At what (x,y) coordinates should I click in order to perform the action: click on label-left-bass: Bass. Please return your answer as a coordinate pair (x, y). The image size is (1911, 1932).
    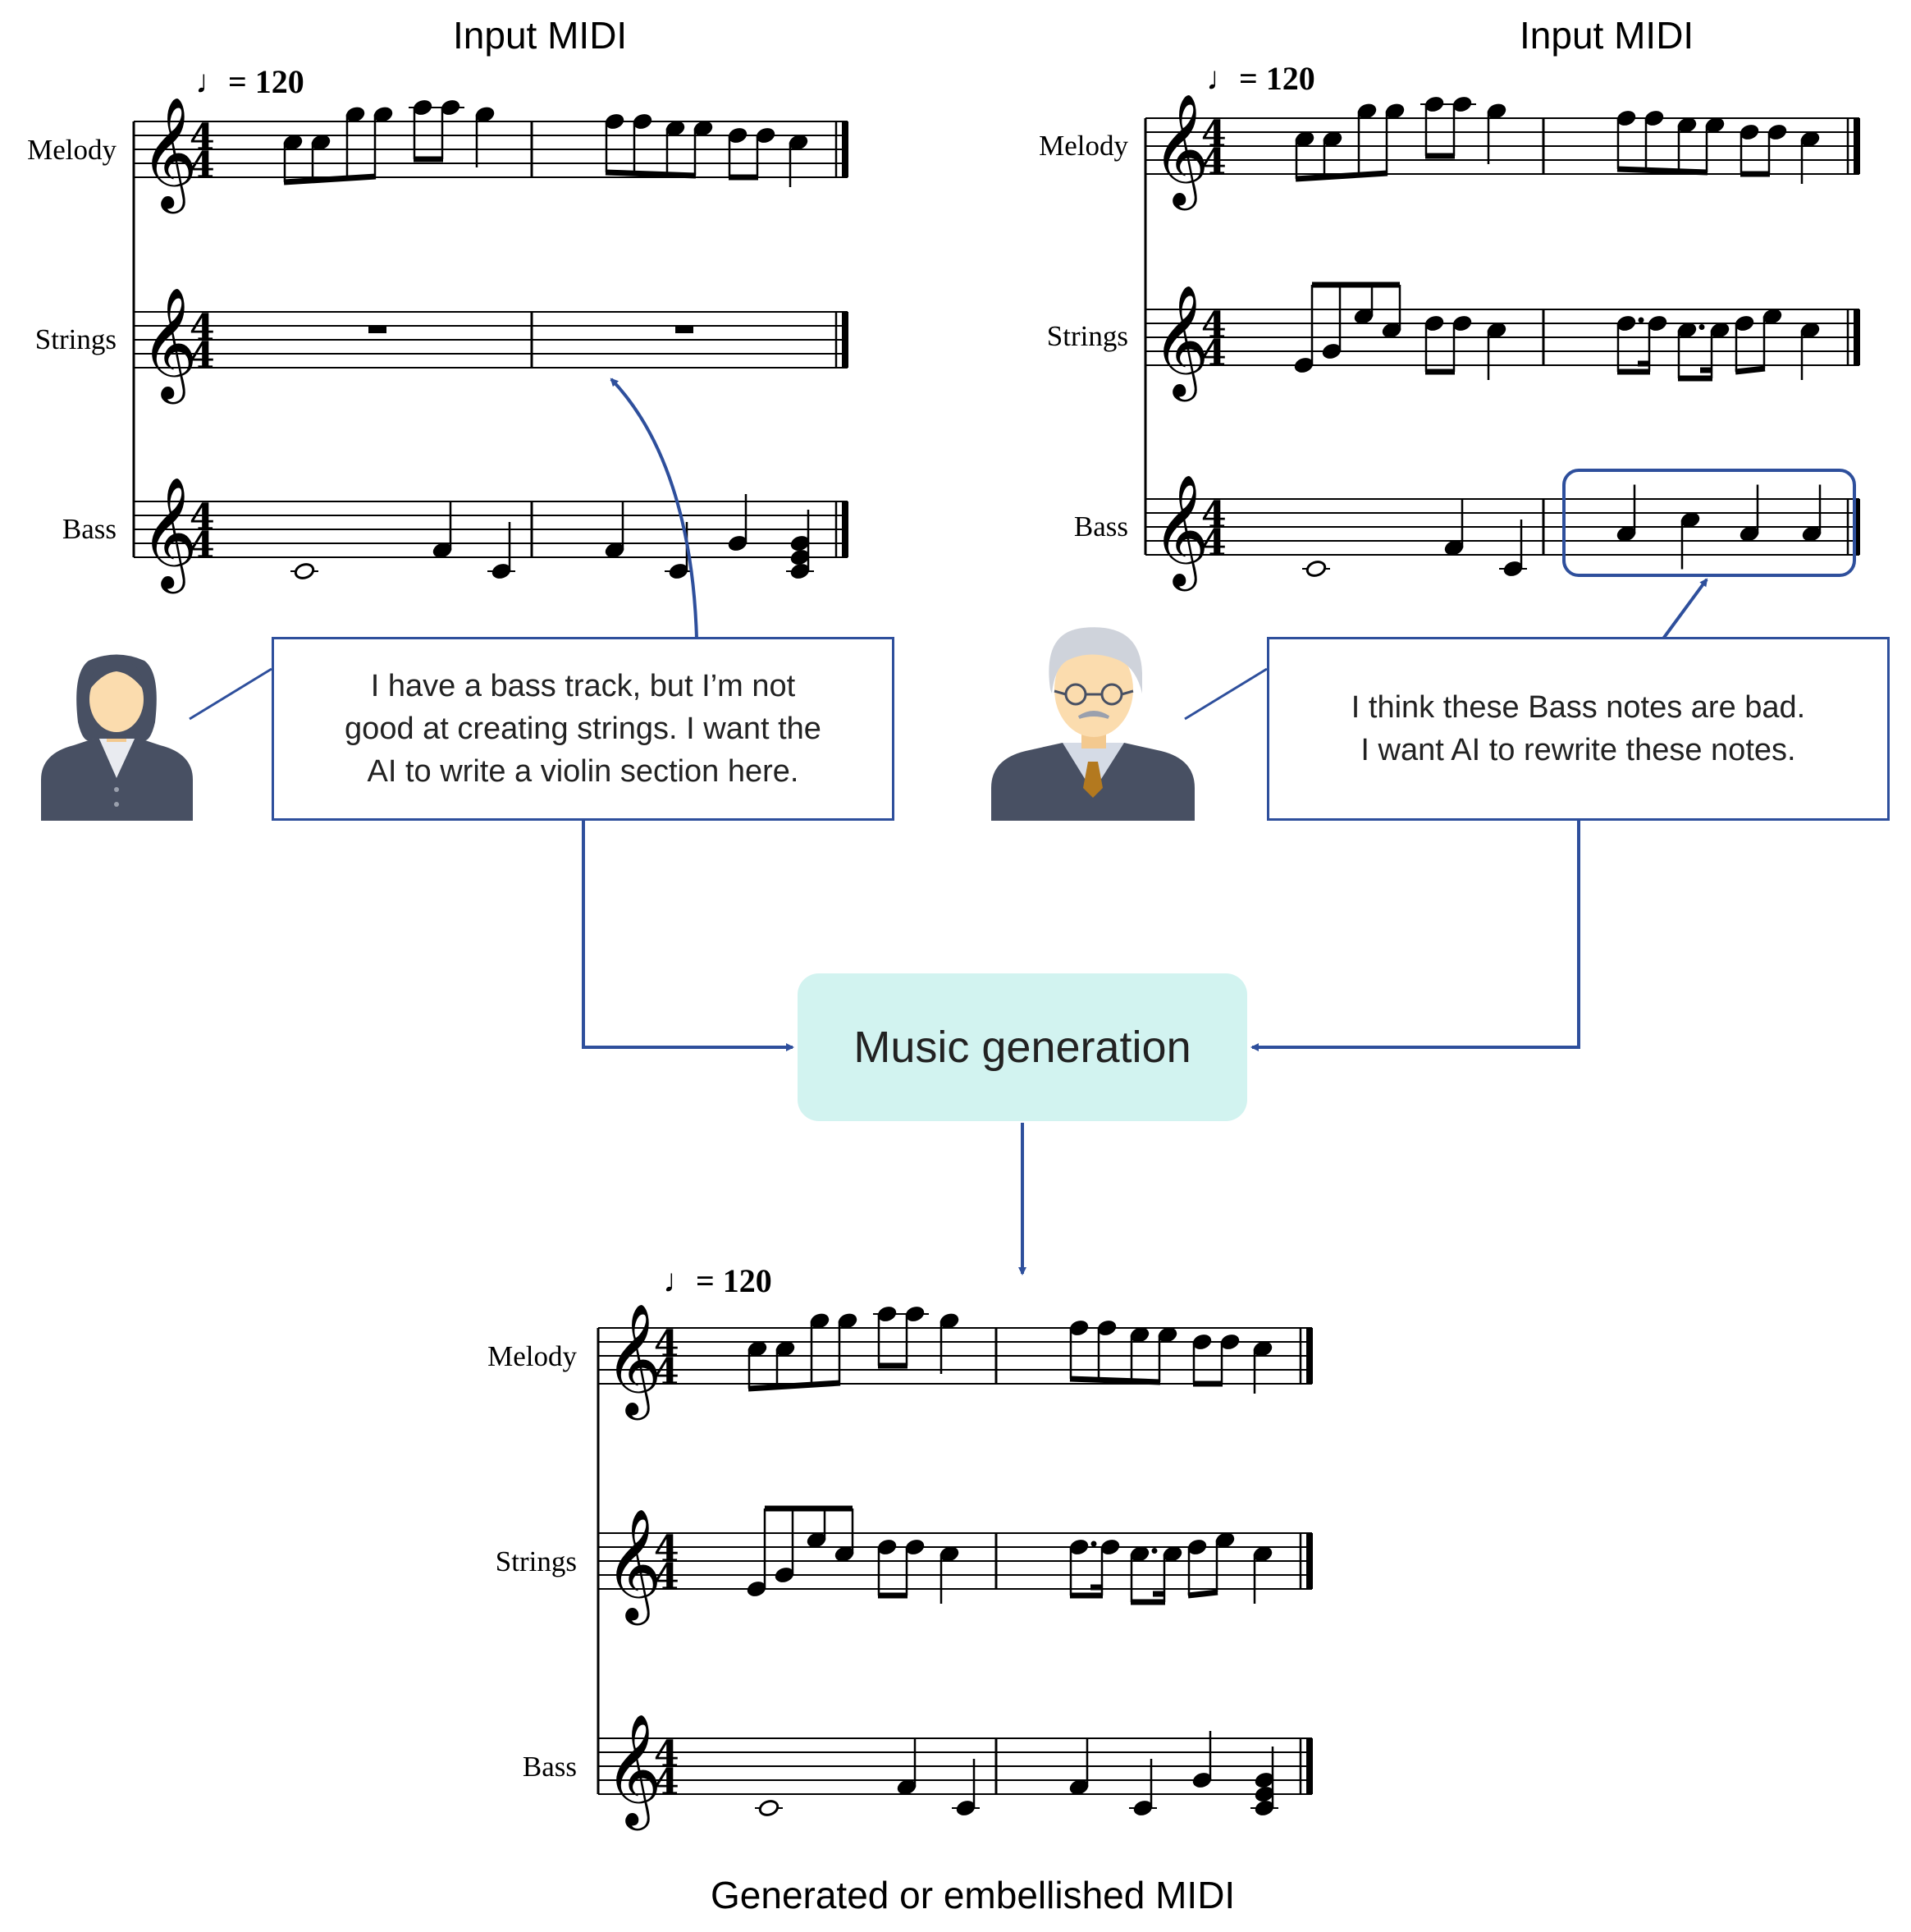
    Looking at the image, I should click on (89, 529).